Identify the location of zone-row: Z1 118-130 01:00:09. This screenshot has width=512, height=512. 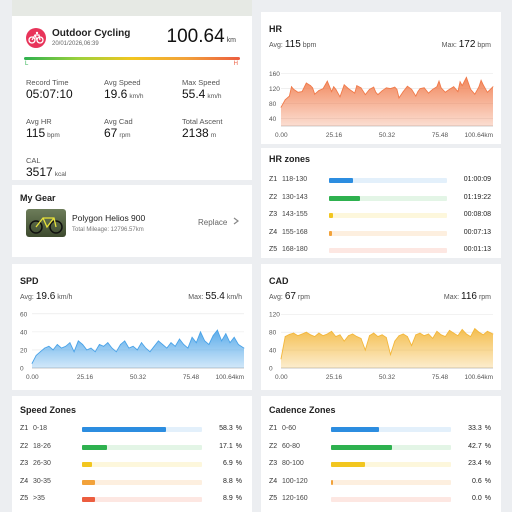
(380, 181).